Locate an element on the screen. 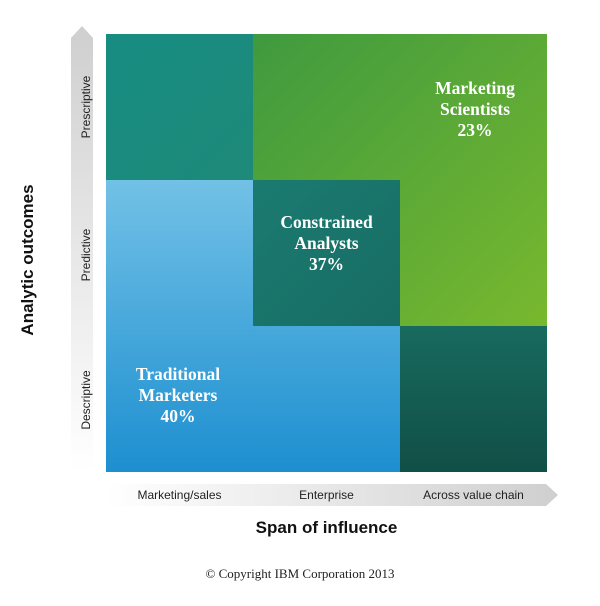  marketing-scientists-line2: Scientists is located at coordinates (475, 109).